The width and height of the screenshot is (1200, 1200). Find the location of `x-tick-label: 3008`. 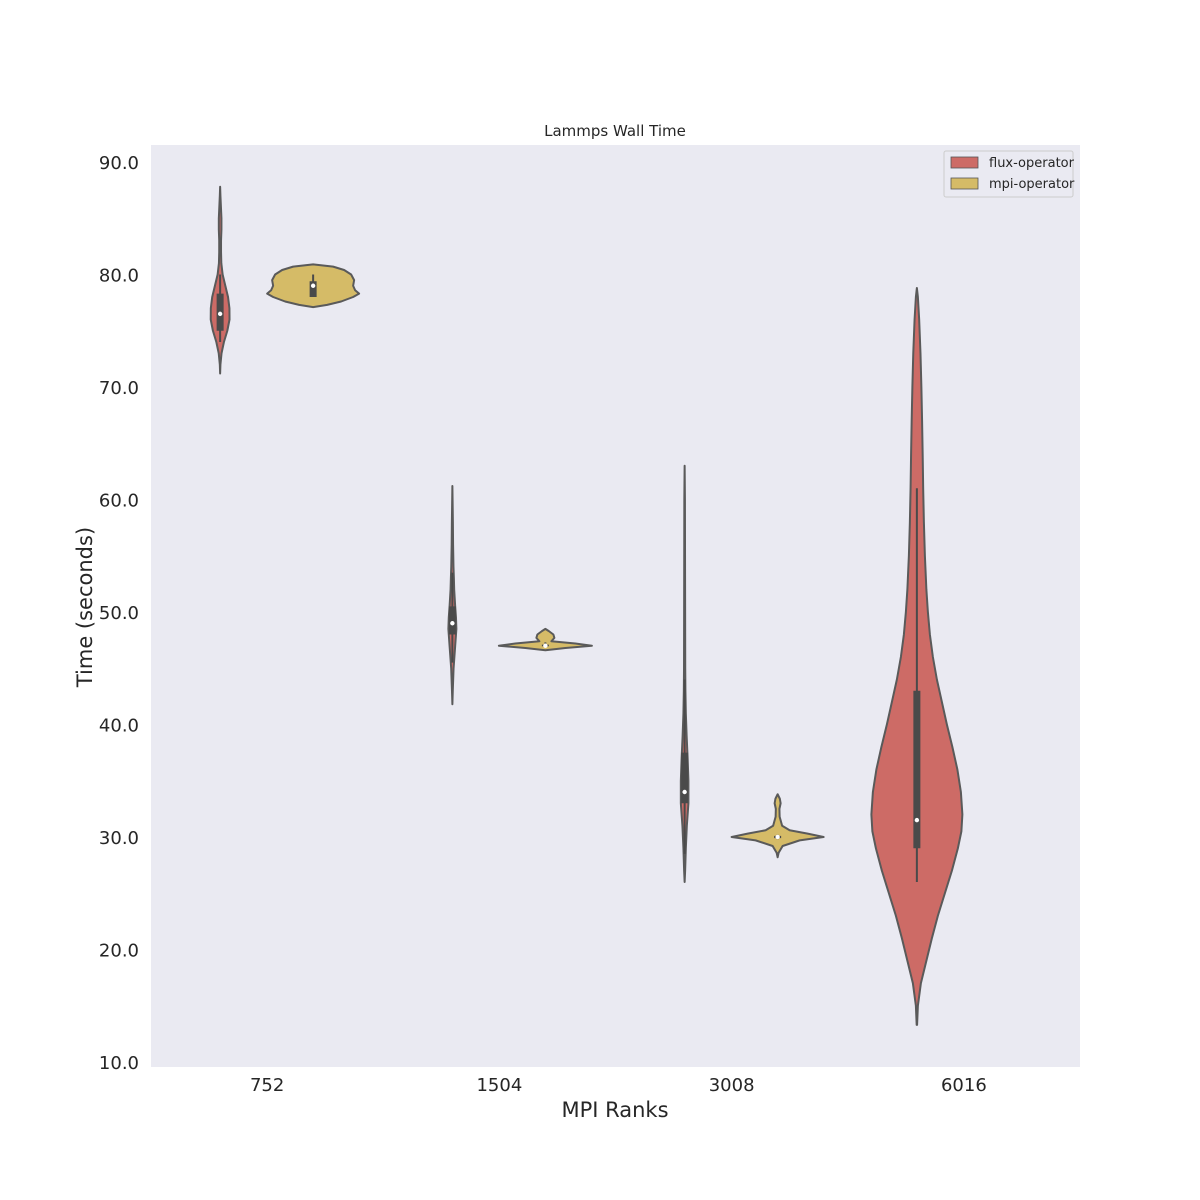

x-tick-label: 3008 is located at coordinates (732, 1085).